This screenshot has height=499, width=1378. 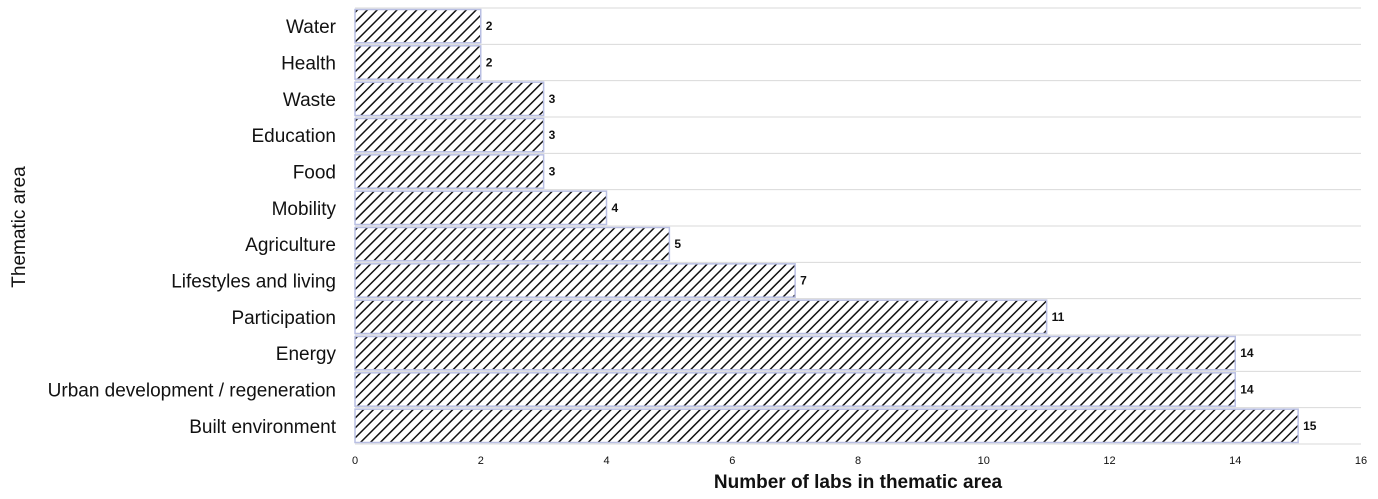 I want to click on category-label: Agriculture, so click(x=290, y=245).